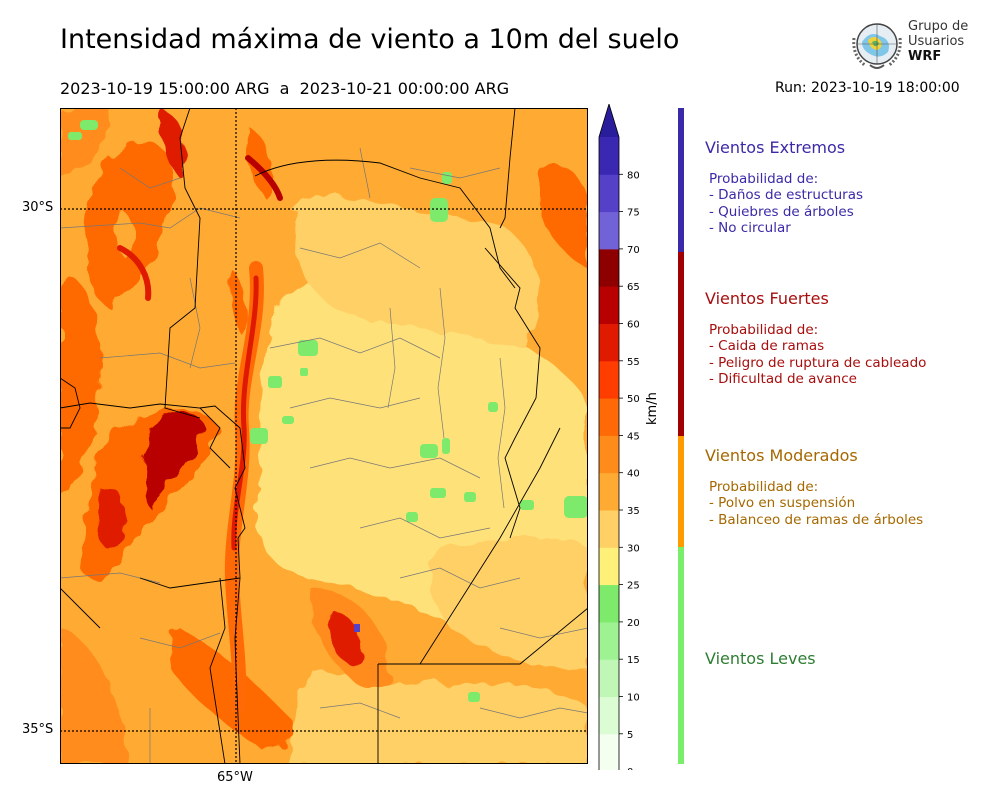 This screenshot has height=800, width=1000. What do you see at coordinates (630, 768) in the screenshot?
I see `colorbar-tick-label: 0` at bounding box center [630, 768].